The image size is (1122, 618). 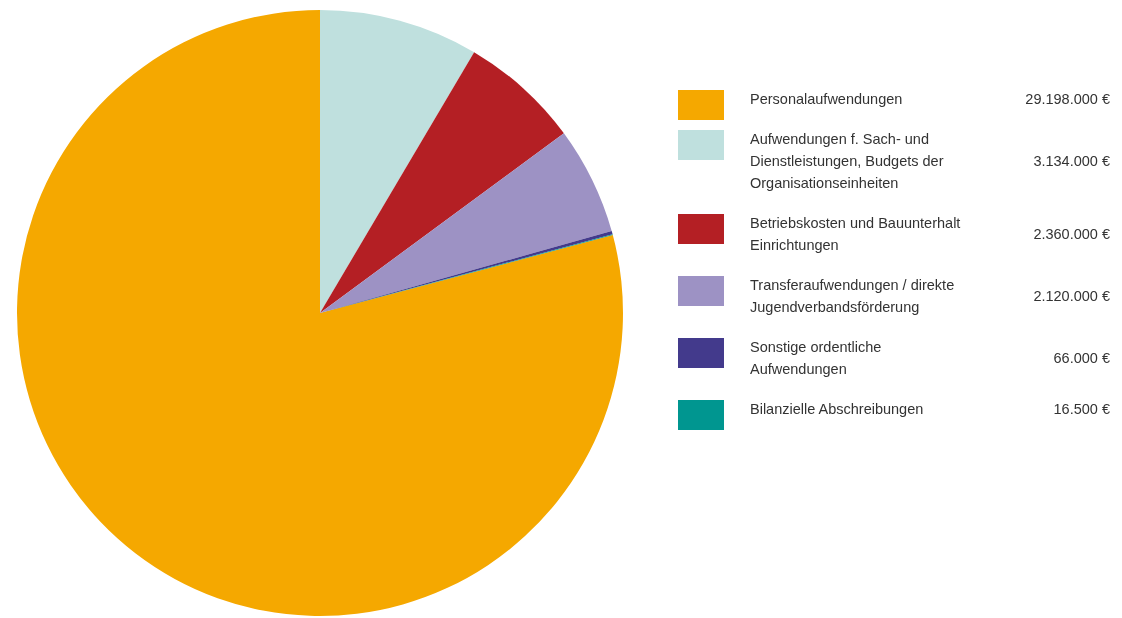 What do you see at coordinates (1071, 234) in the screenshot?
I see `data-label: 2.360.000 €` at bounding box center [1071, 234].